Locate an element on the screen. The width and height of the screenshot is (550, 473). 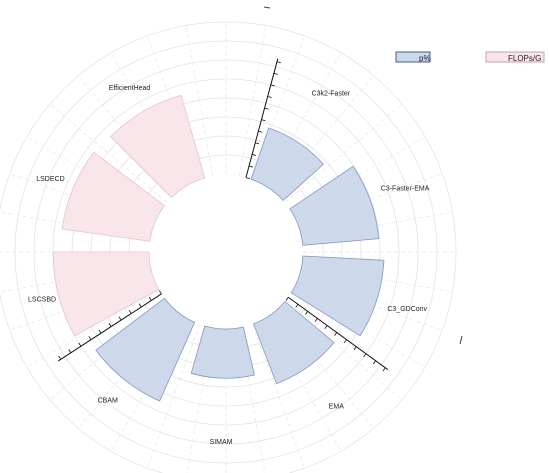
bar-cbam is located at coordinates (145, 349).